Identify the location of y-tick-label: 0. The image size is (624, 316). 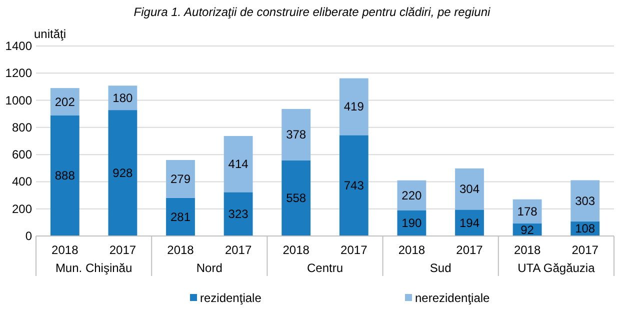
(28, 236).